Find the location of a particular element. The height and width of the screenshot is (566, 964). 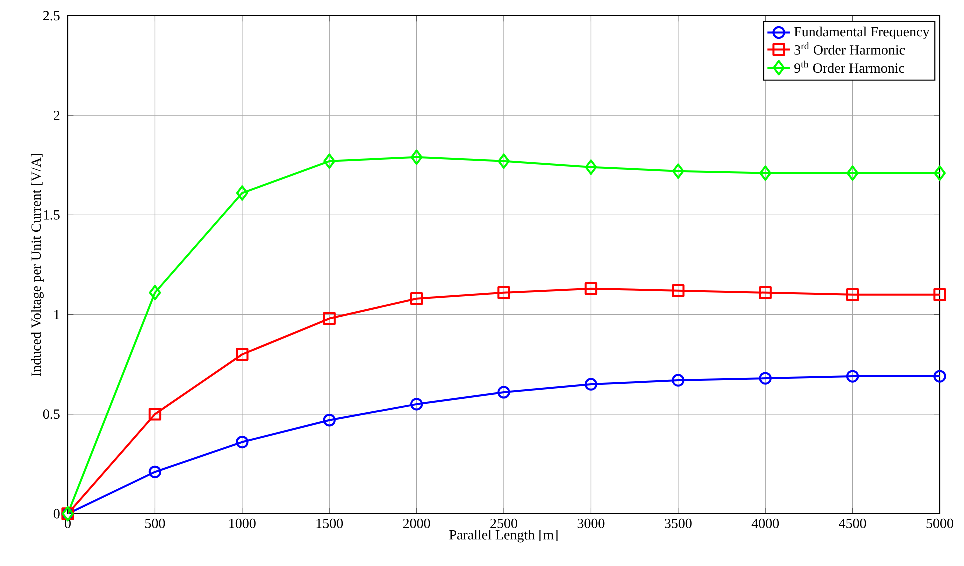

x-tick-label: 1000 is located at coordinates (243, 523).